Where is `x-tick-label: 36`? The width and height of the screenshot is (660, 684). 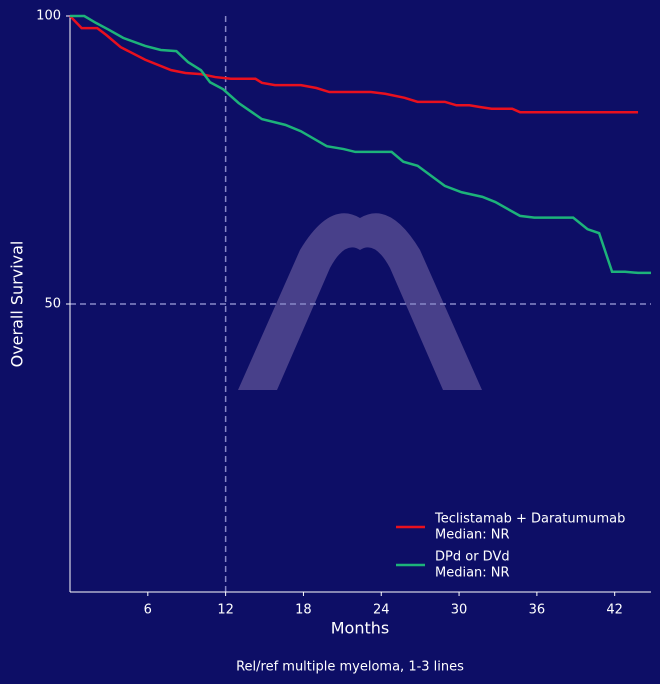
x-tick-label: 36 is located at coordinates (537, 610).